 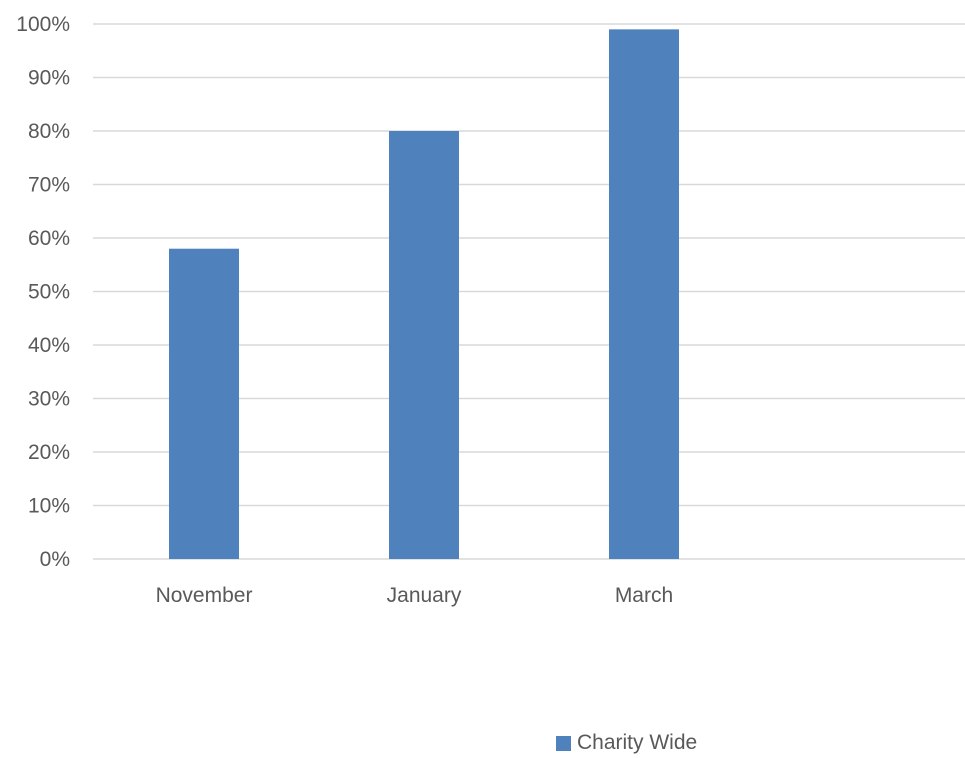 What do you see at coordinates (644, 595) in the screenshot?
I see `x-tick-label: March` at bounding box center [644, 595].